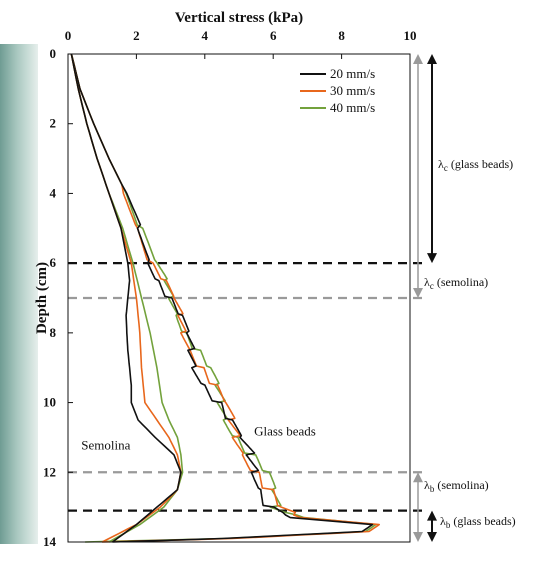 The width and height of the screenshot is (543, 574). I want to click on y-tick-label: 8, so click(53, 332).